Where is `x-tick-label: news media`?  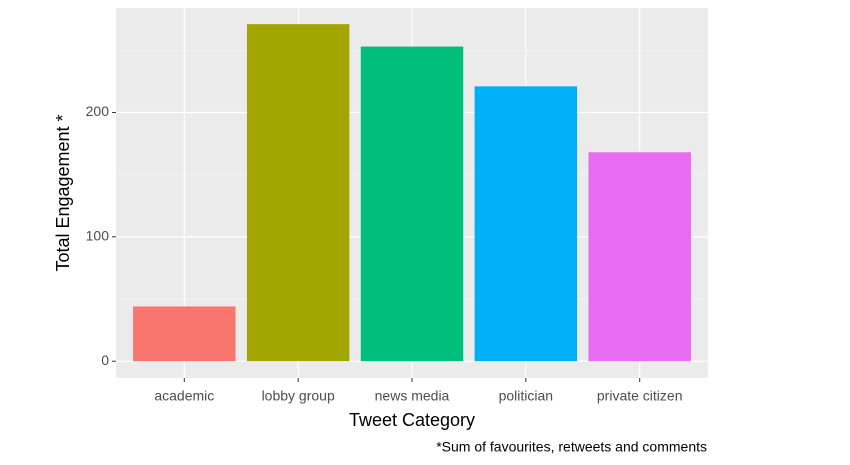 x-tick-label: news media is located at coordinates (412, 396).